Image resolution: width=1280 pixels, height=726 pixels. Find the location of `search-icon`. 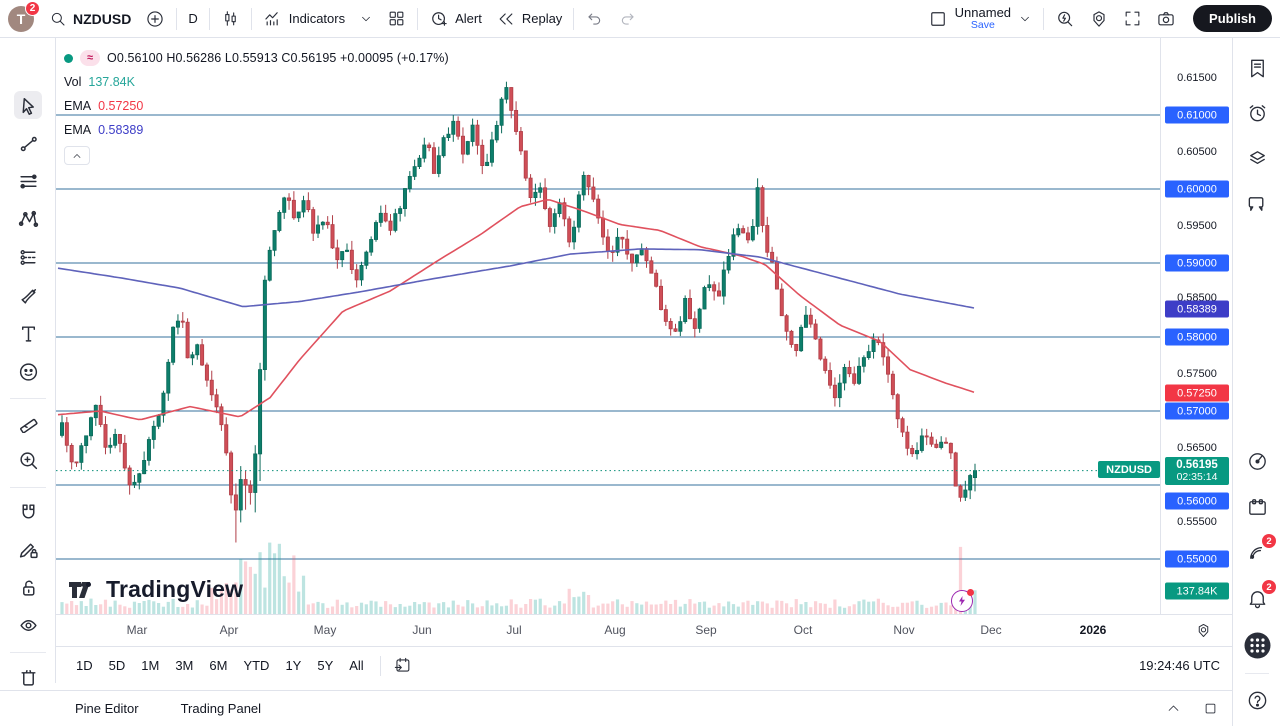

search-icon is located at coordinates (58, 19).